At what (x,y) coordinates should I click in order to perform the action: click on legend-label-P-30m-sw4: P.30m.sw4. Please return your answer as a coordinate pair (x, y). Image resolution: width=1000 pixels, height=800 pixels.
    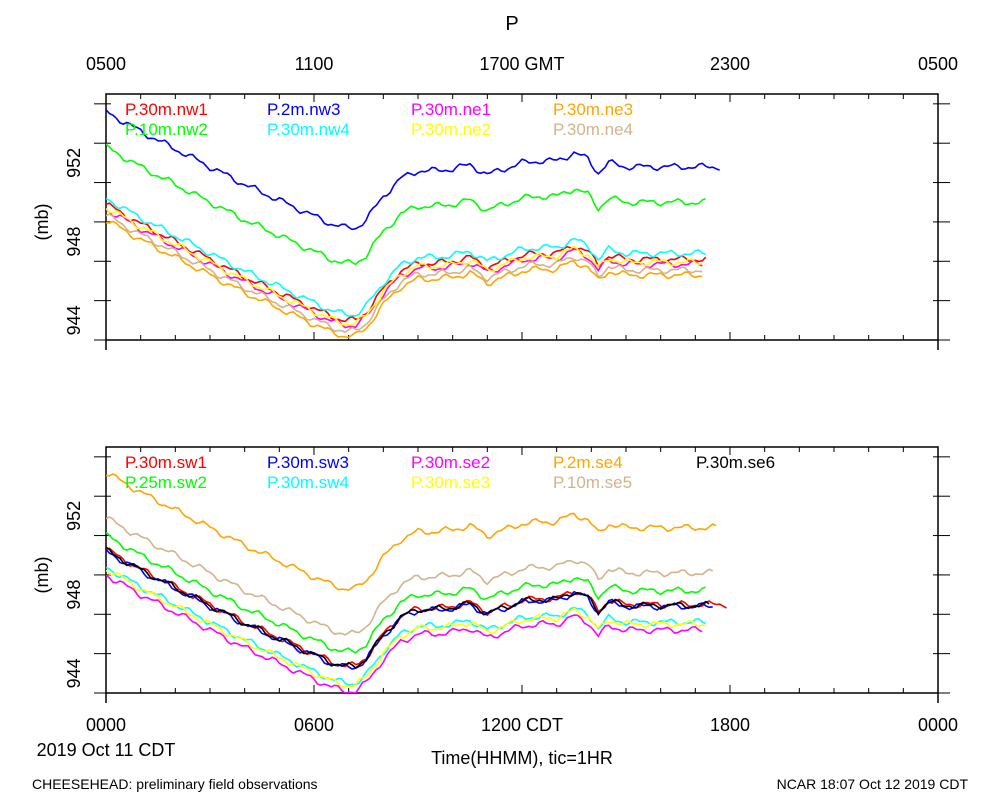
    Looking at the image, I should click on (308, 482).